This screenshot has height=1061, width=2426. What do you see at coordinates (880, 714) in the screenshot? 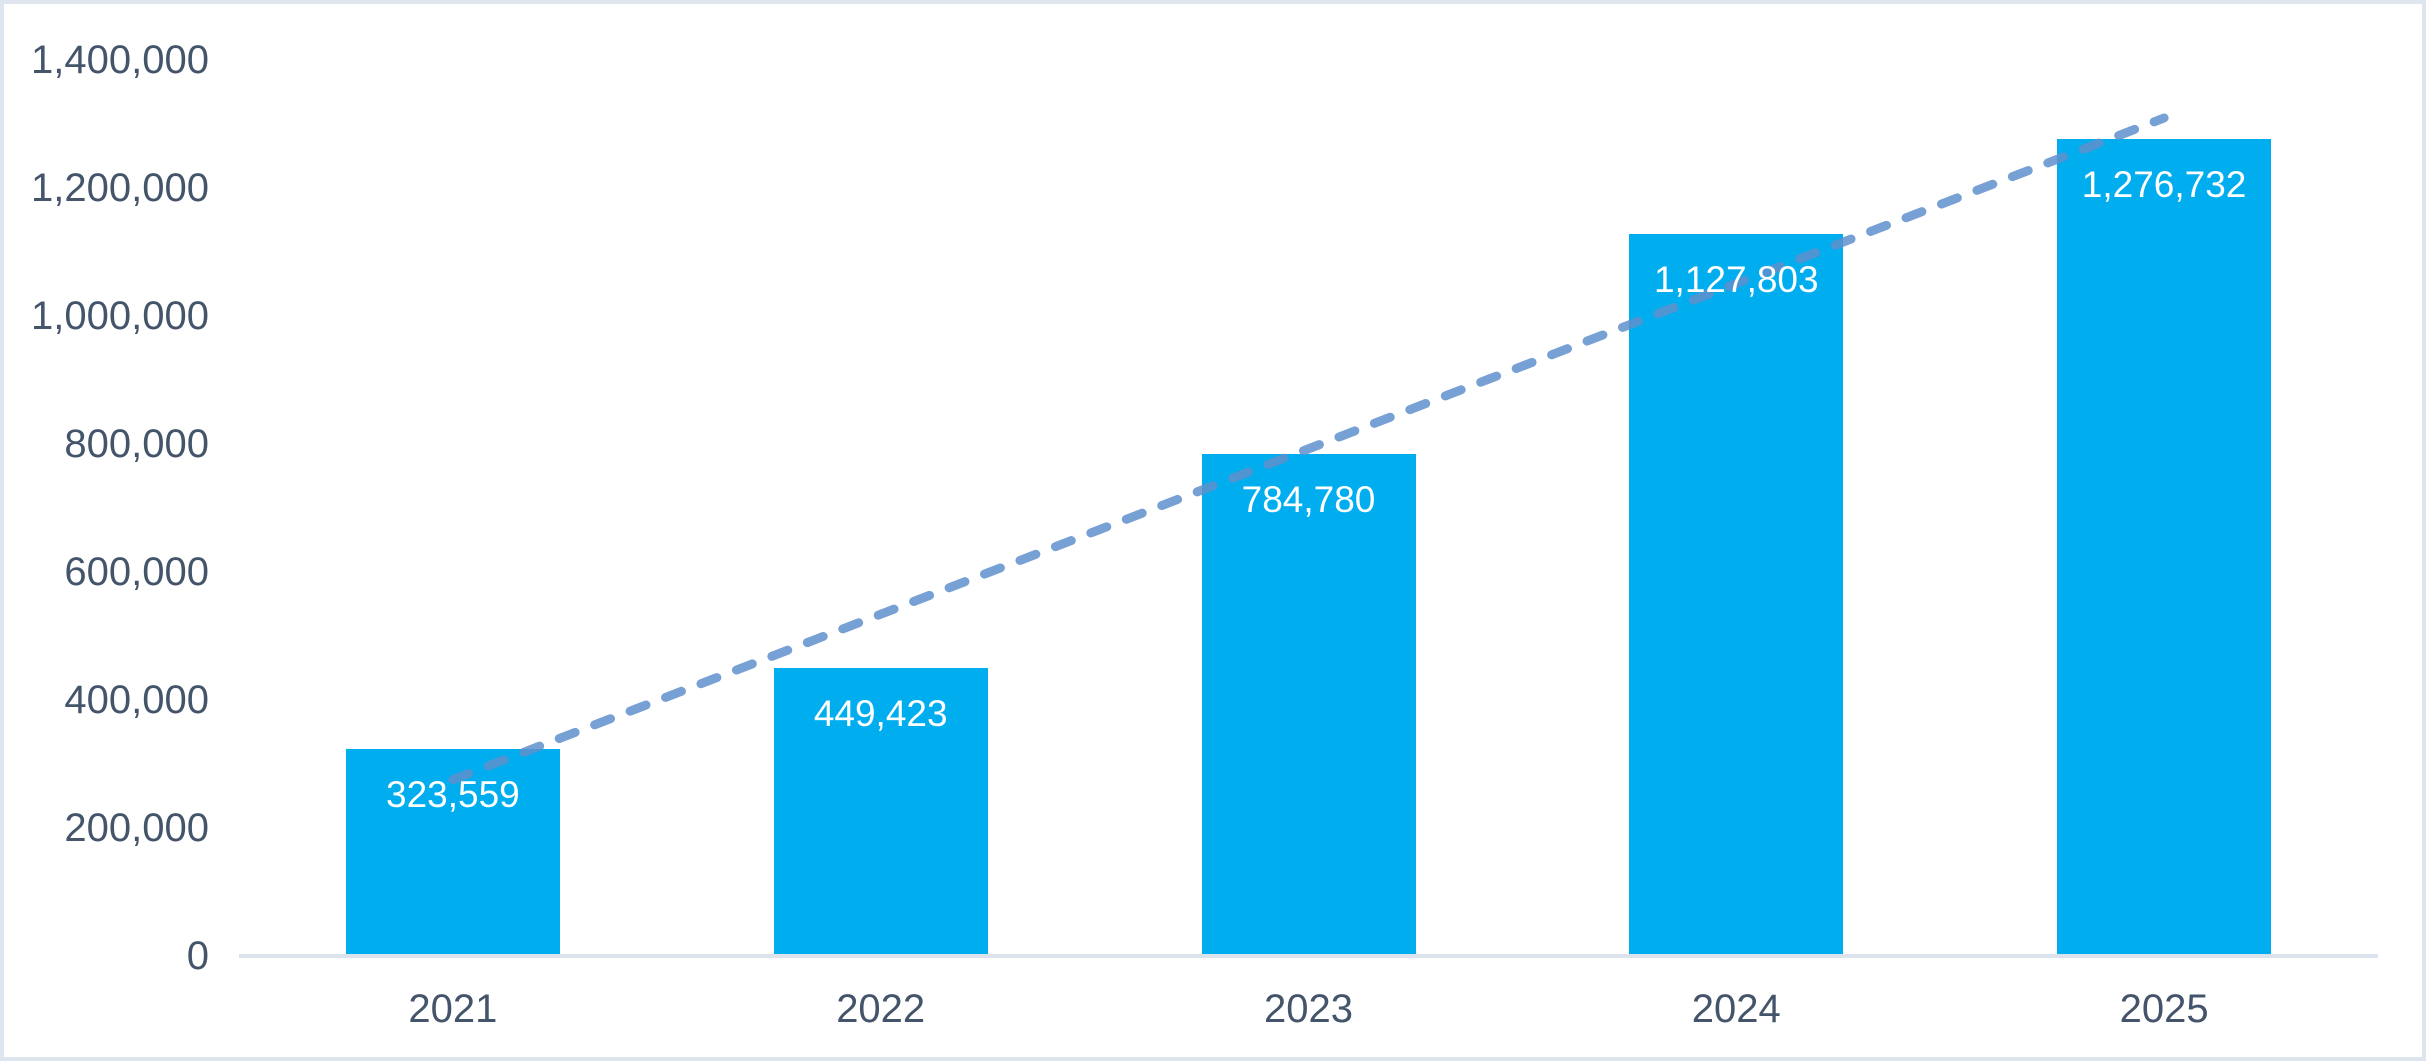
I see `bar-value-label: 449,423` at bounding box center [880, 714].